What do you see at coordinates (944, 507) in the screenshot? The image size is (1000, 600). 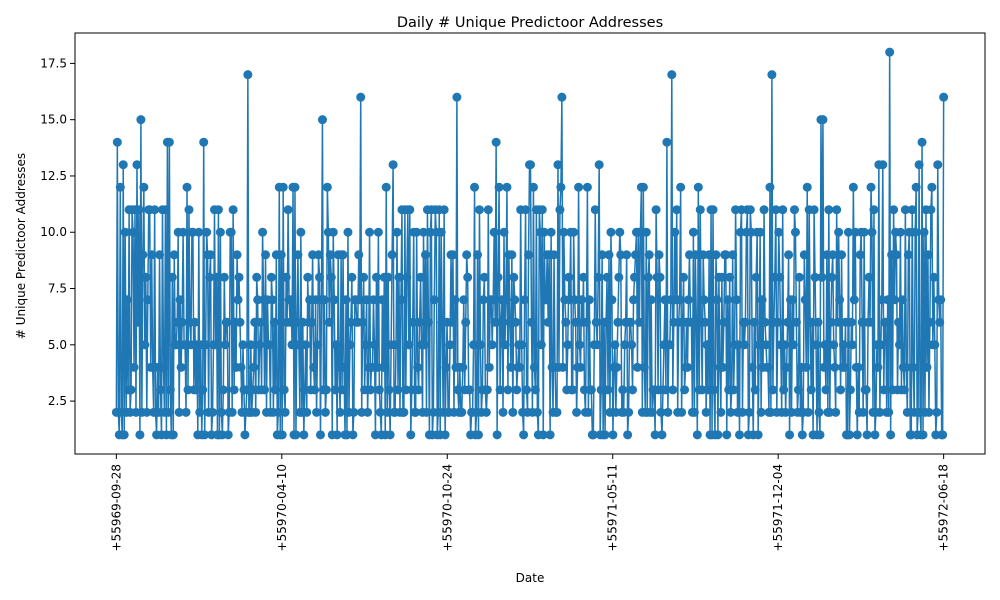 I see `x-tick-label: +55972-06-18` at bounding box center [944, 507].